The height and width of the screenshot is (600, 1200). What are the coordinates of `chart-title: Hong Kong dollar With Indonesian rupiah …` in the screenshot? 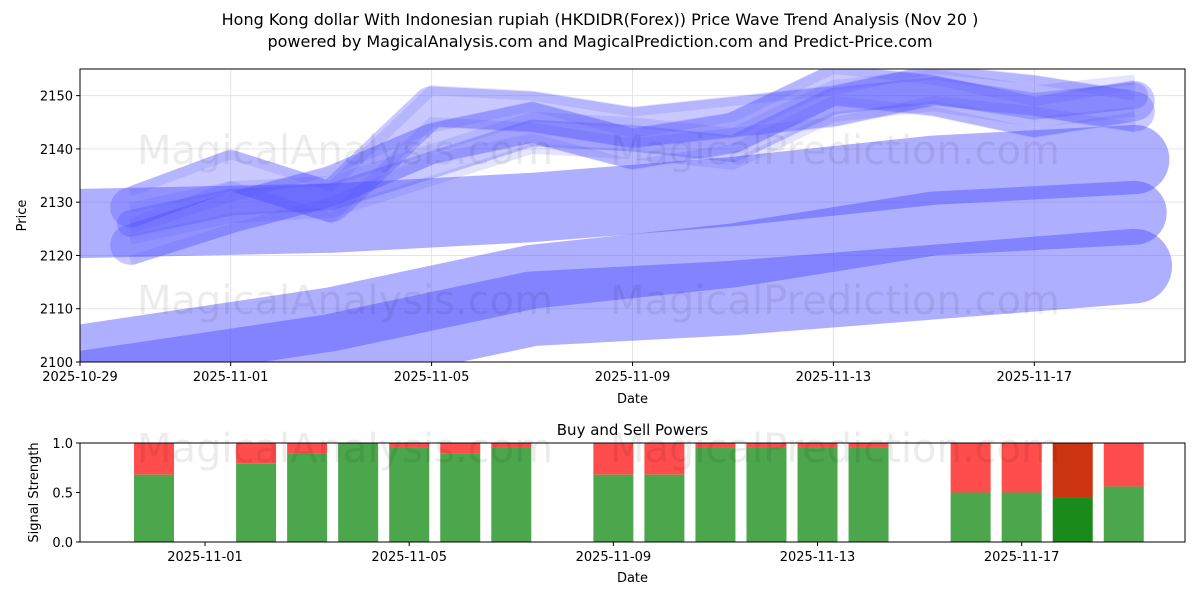 It's located at (600, 19).